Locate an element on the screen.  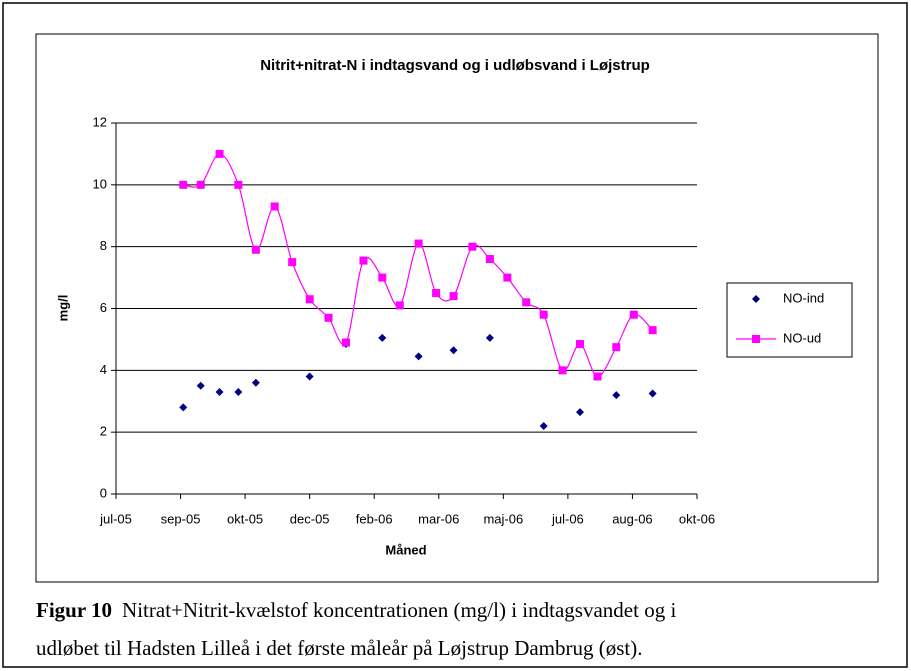
x-tick-label: aug-06 is located at coordinates (632, 518).